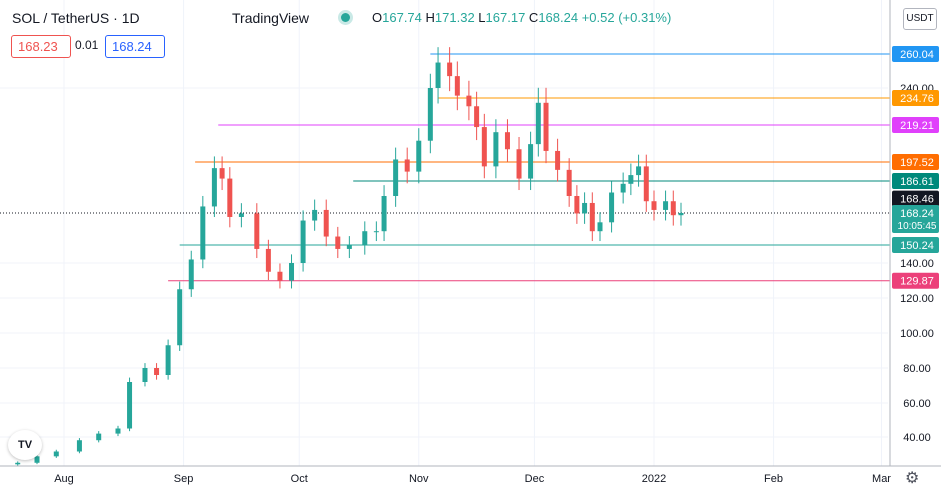  What do you see at coordinates (920, 19) in the screenshot?
I see `currency-button: USDT` at bounding box center [920, 19].